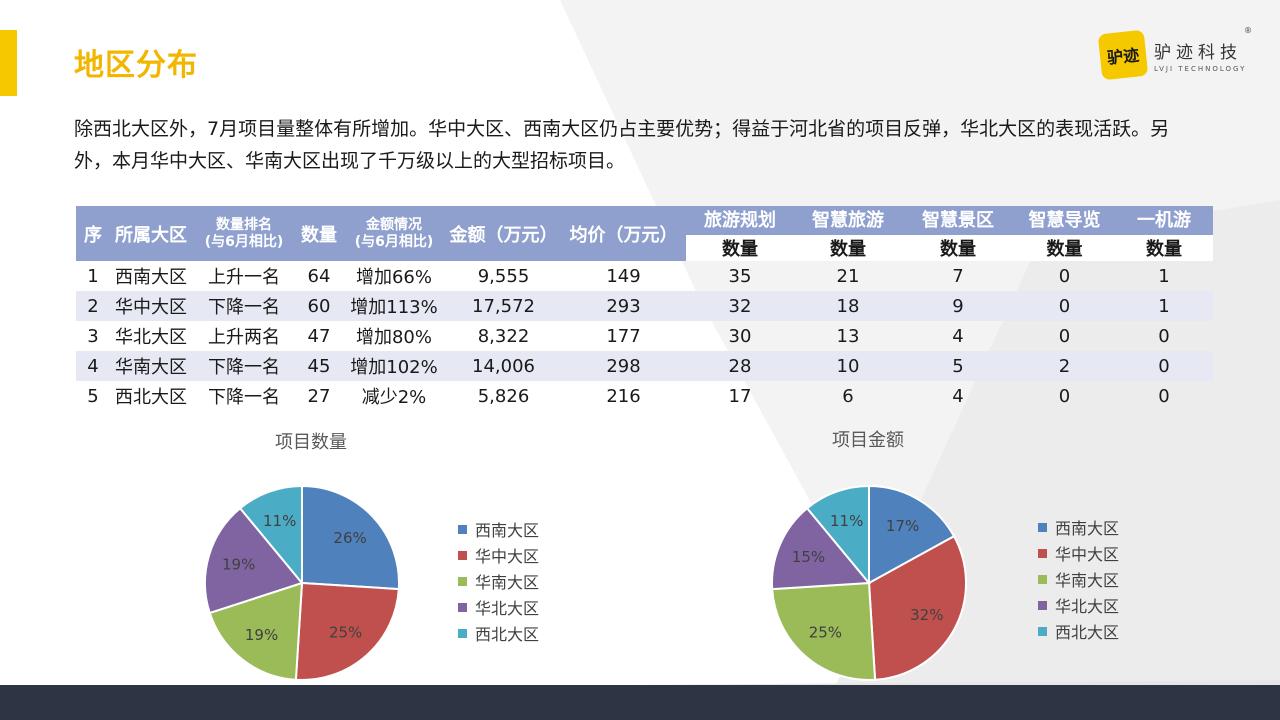 The image size is (1280, 720). I want to click on legend-amount: 西南大区 华中大区 华南大区 华北大区 西北大区, so click(1078, 579).